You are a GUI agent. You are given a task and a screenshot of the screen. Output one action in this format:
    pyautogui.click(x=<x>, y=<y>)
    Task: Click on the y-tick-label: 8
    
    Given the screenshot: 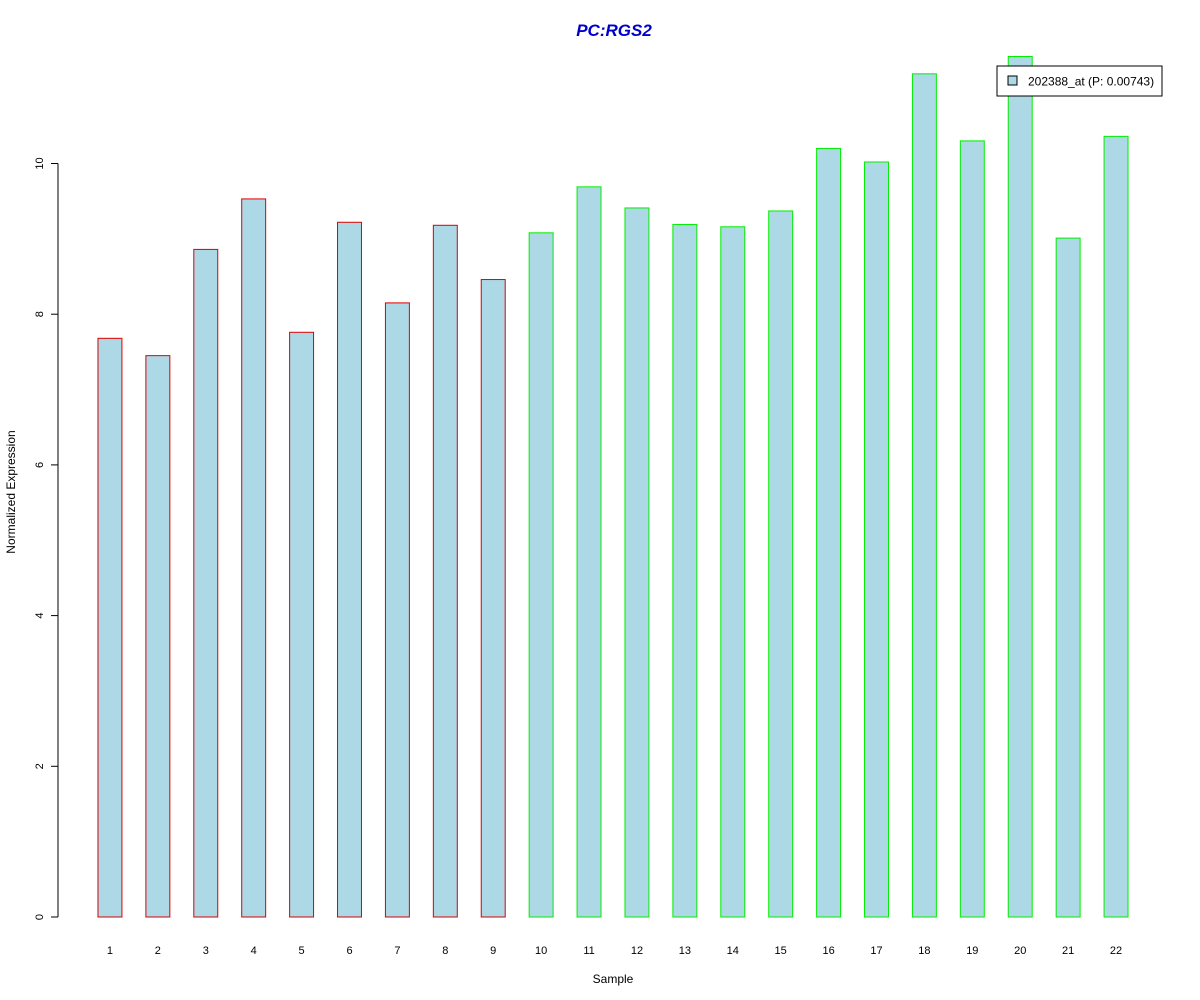 What is the action you would take?
    pyautogui.click(x=40, y=314)
    